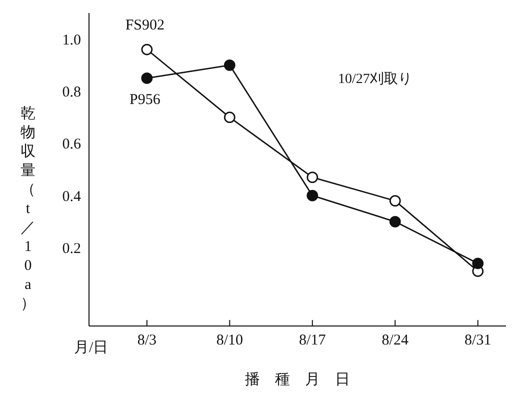 The height and width of the screenshot is (404, 514). Describe the element at coordinates (375, 79) in the screenshot. I see `annotation: 10/27刈取り` at that location.